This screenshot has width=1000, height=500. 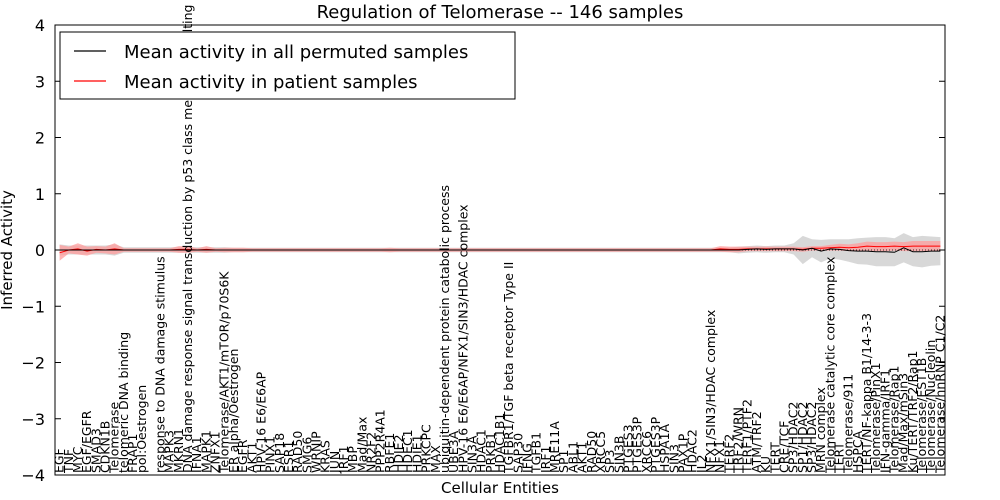 What do you see at coordinates (939, 394) in the screenshot?
I see `entity-label: Telomerase/hnRNP C1/C2` at bounding box center [939, 394].